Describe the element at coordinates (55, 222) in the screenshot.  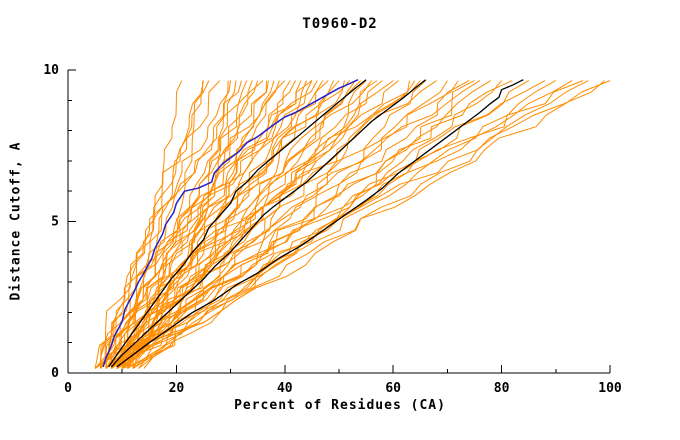
I see `y-tick-label: 5` at that location.